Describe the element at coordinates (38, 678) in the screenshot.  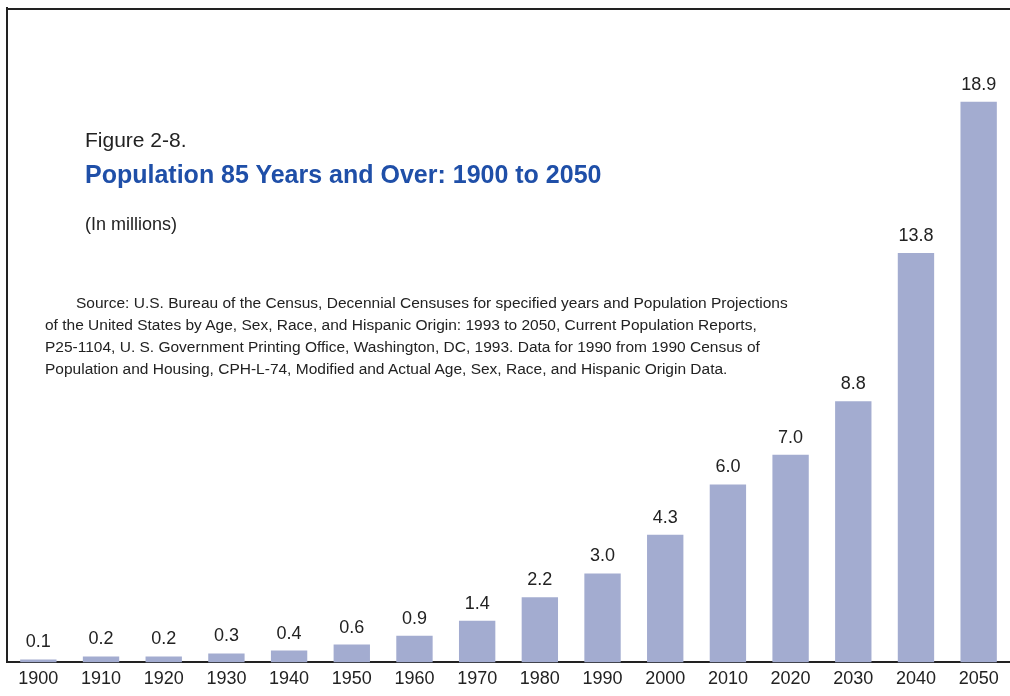
I see `x-tick-label: 1900` at that location.